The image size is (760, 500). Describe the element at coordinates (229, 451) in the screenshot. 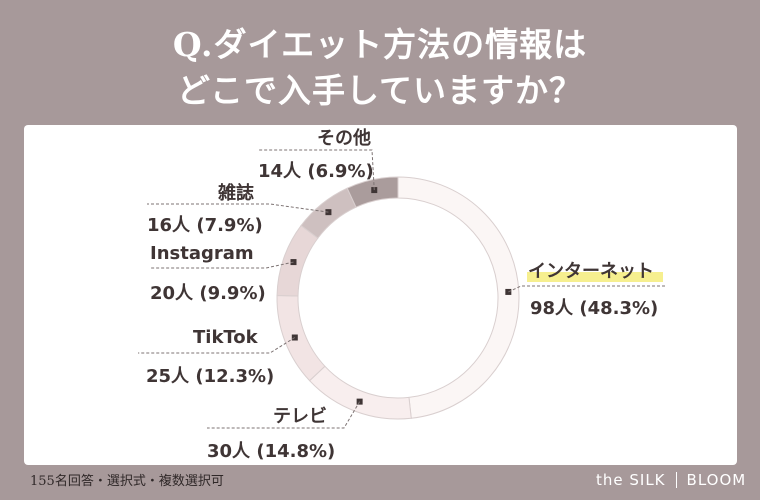

I see `label-tv-count: 30人` at that location.